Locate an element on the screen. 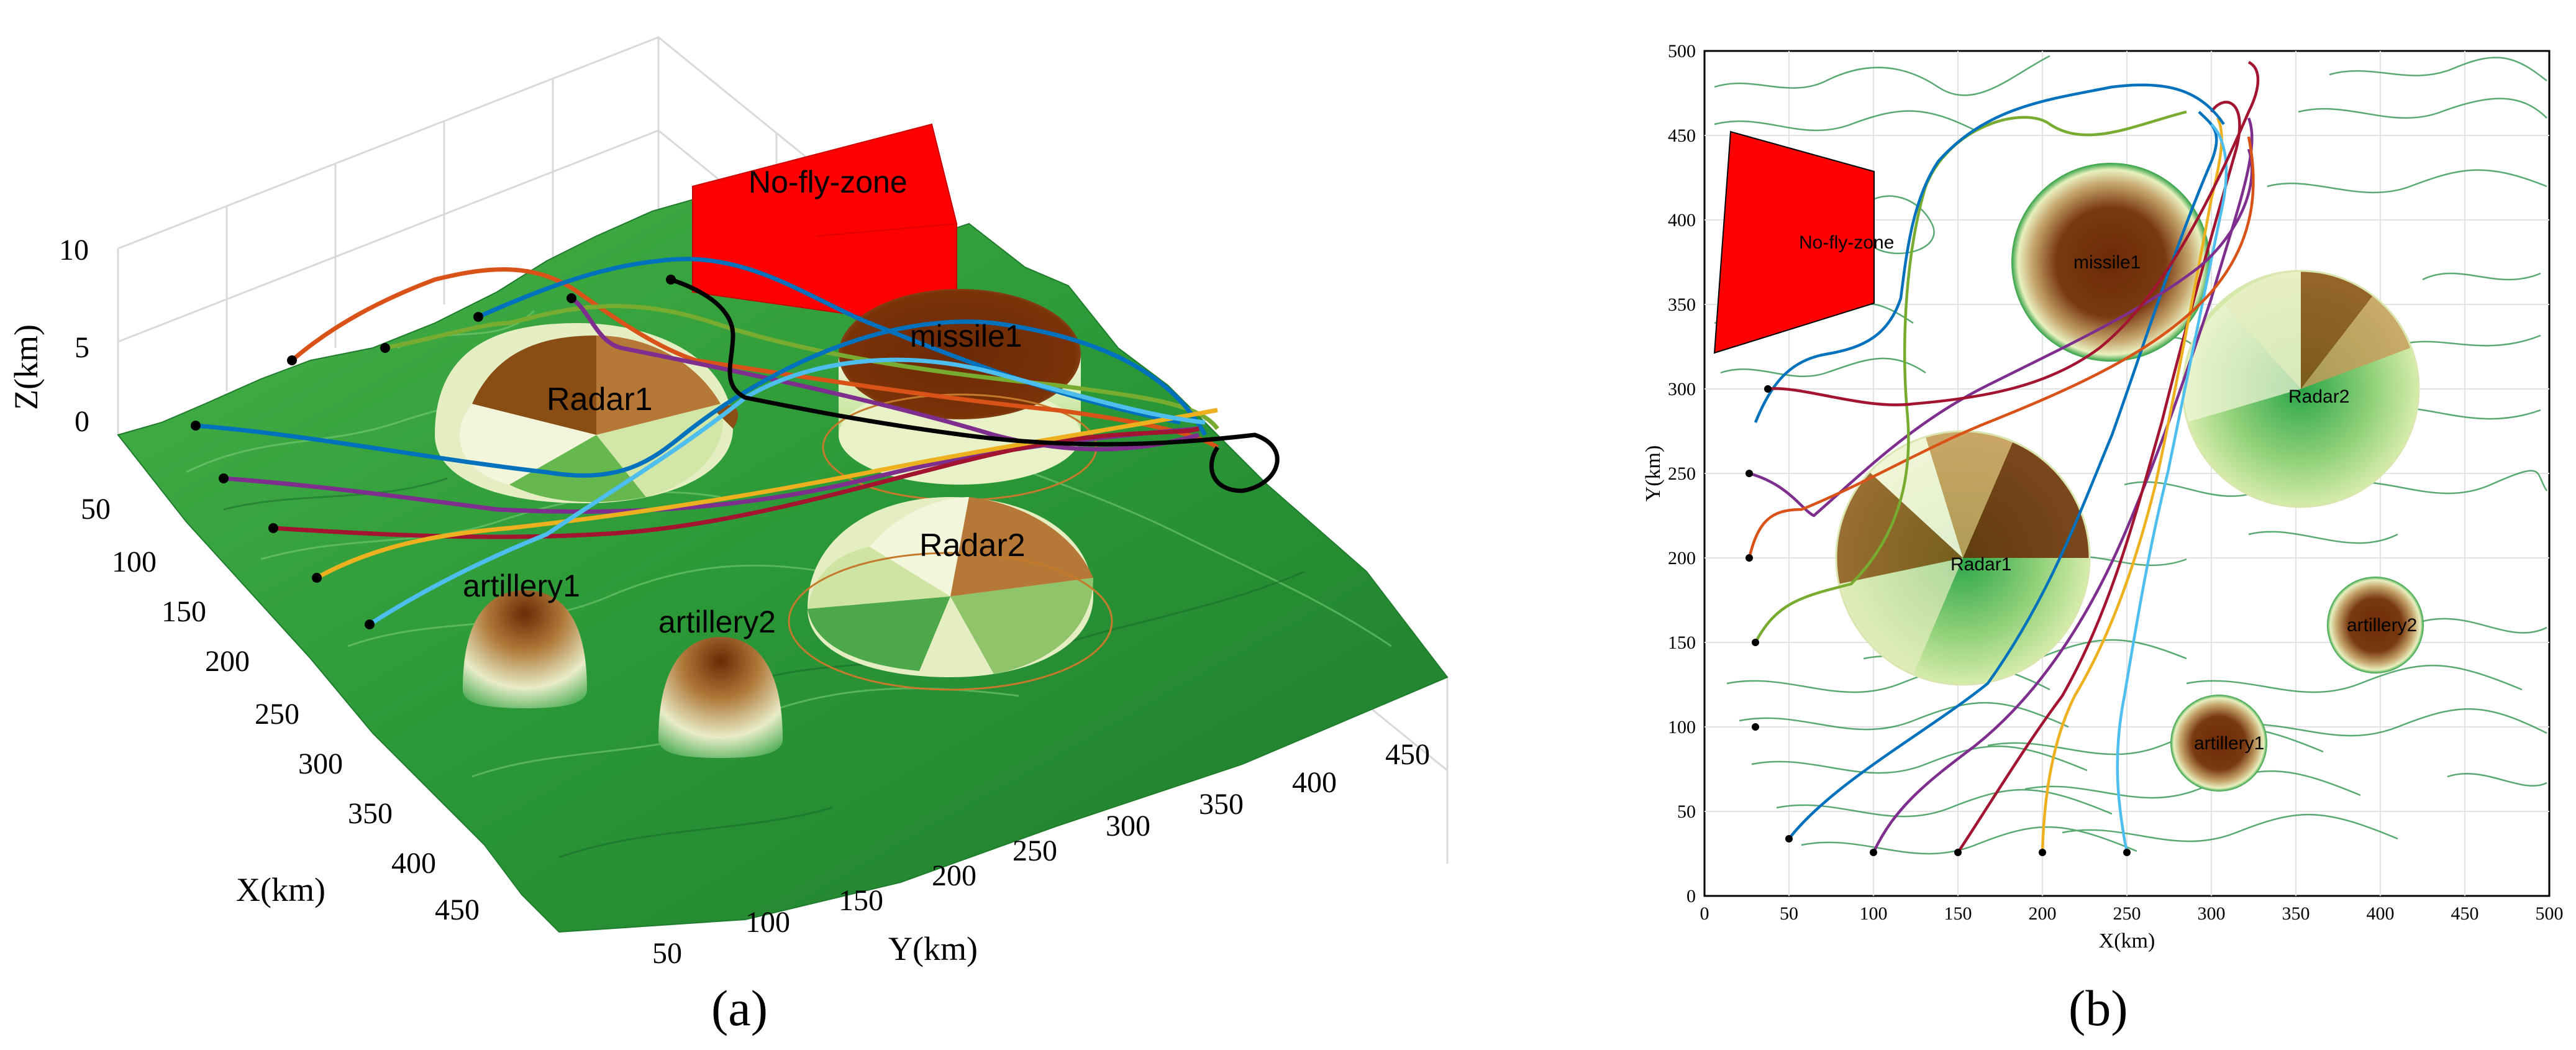  label-artillery1-a: artillery1 is located at coordinates (521, 585).